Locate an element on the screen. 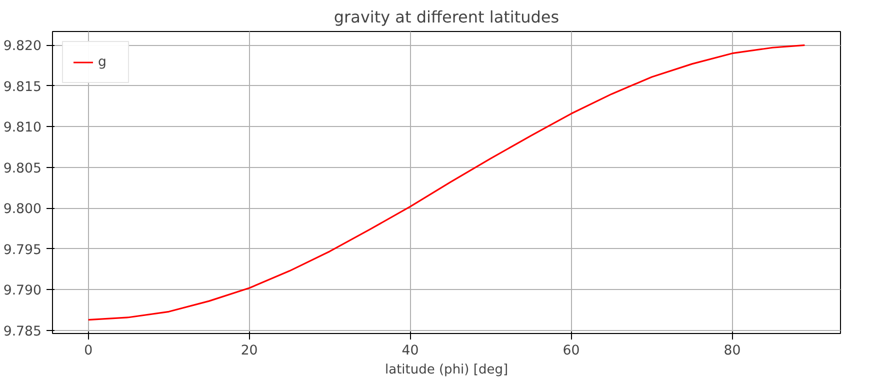  y-tick-label: 9.800 is located at coordinates (22, 210).